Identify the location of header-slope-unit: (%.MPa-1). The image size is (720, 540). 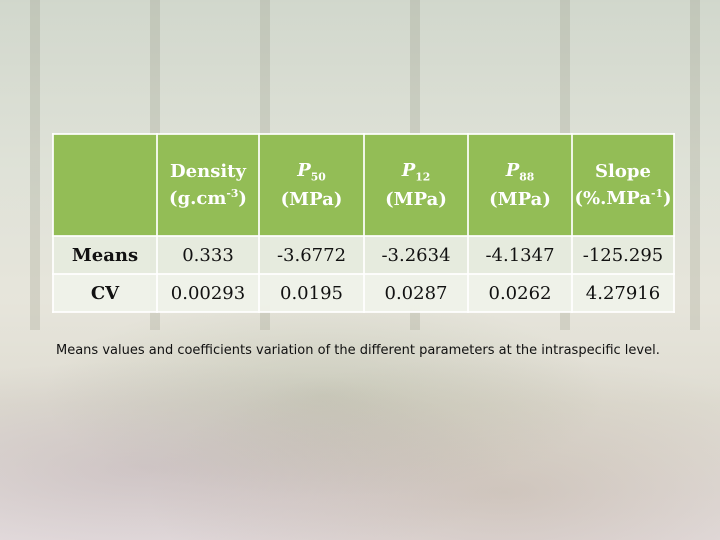
(623, 198).